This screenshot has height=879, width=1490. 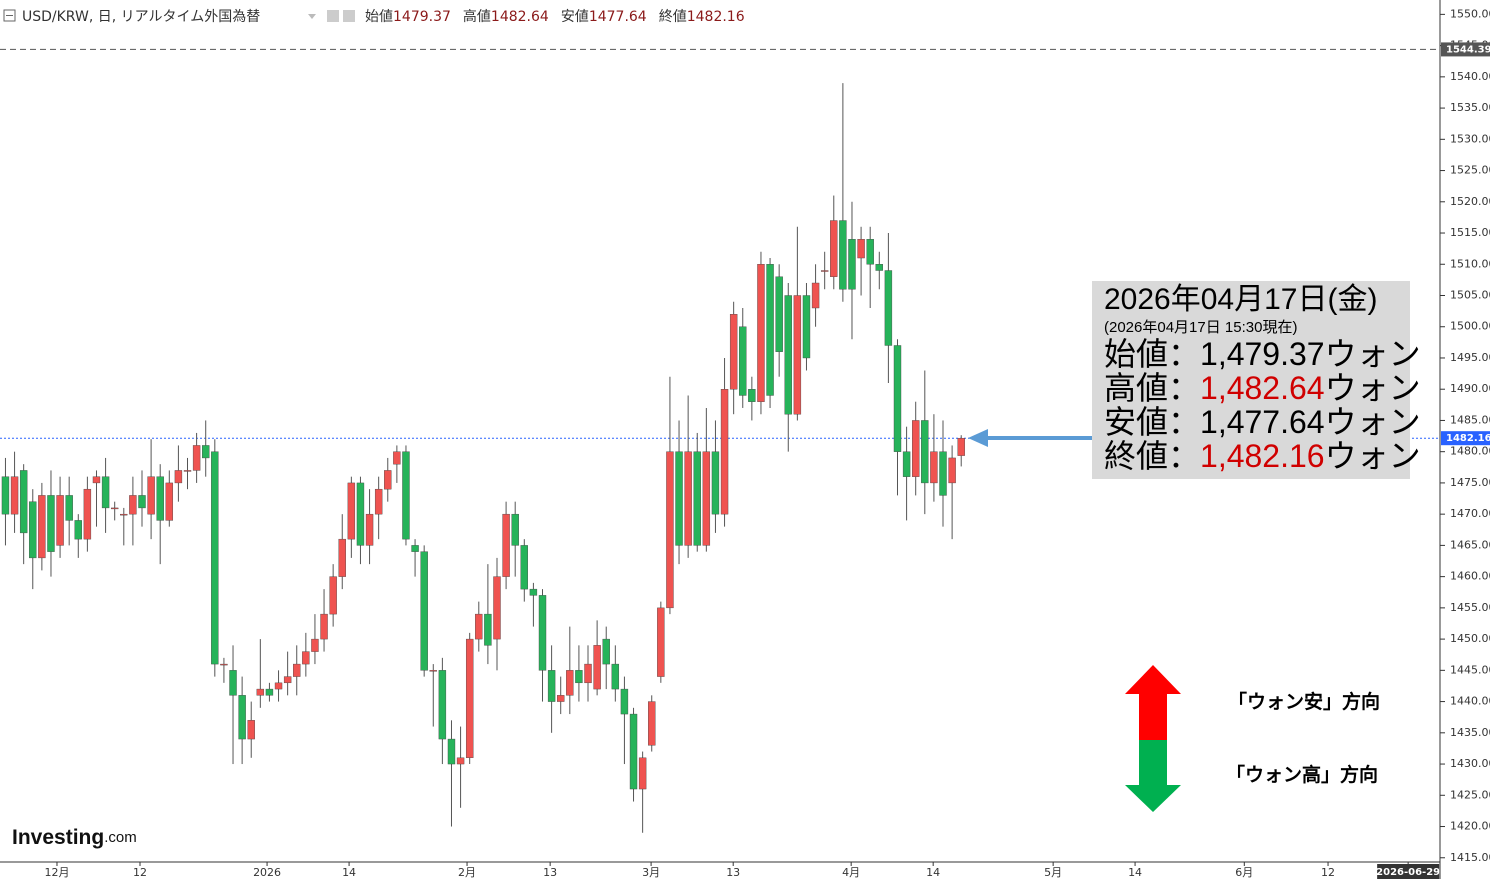 What do you see at coordinates (716, 17) in the screenshot?
I see `legend-value: 1482.16` at bounding box center [716, 17].